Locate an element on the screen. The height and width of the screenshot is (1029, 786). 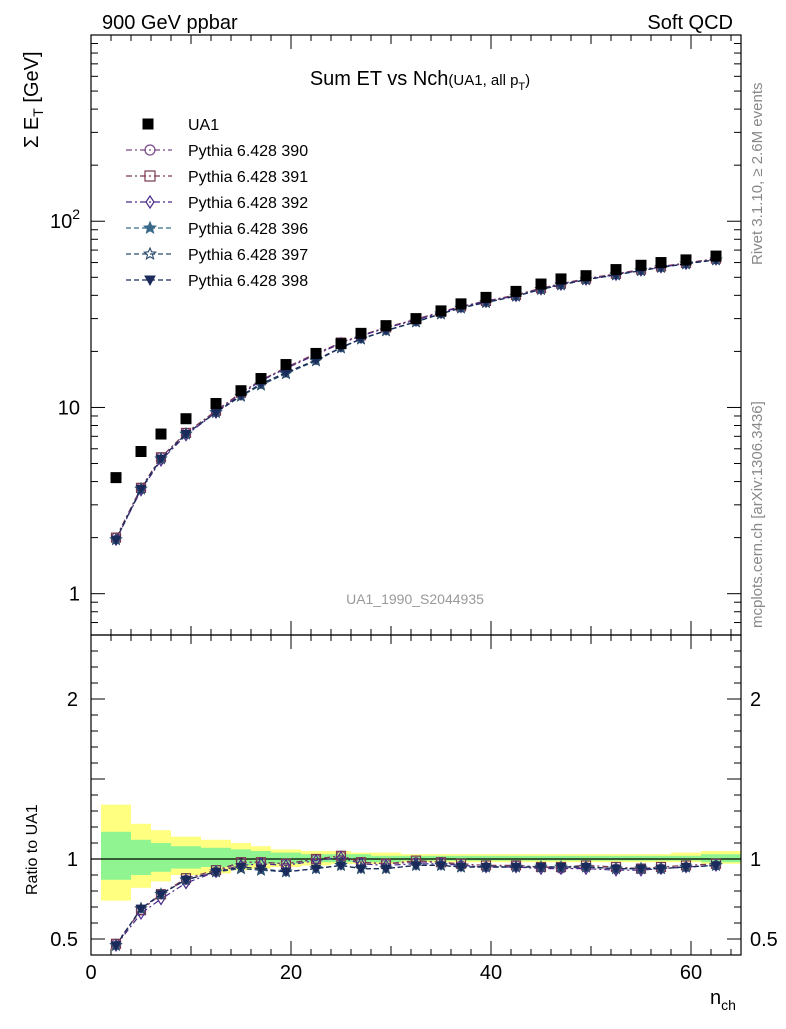
x-tick-label: 60 is located at coordinates (691, 973).